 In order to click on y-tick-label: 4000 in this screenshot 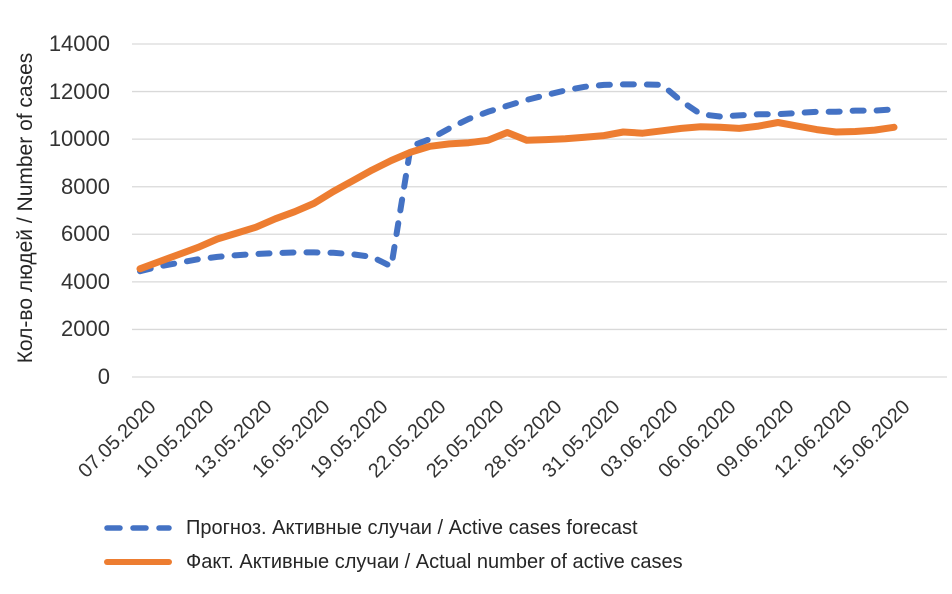, I will do `click(85, 281)`.